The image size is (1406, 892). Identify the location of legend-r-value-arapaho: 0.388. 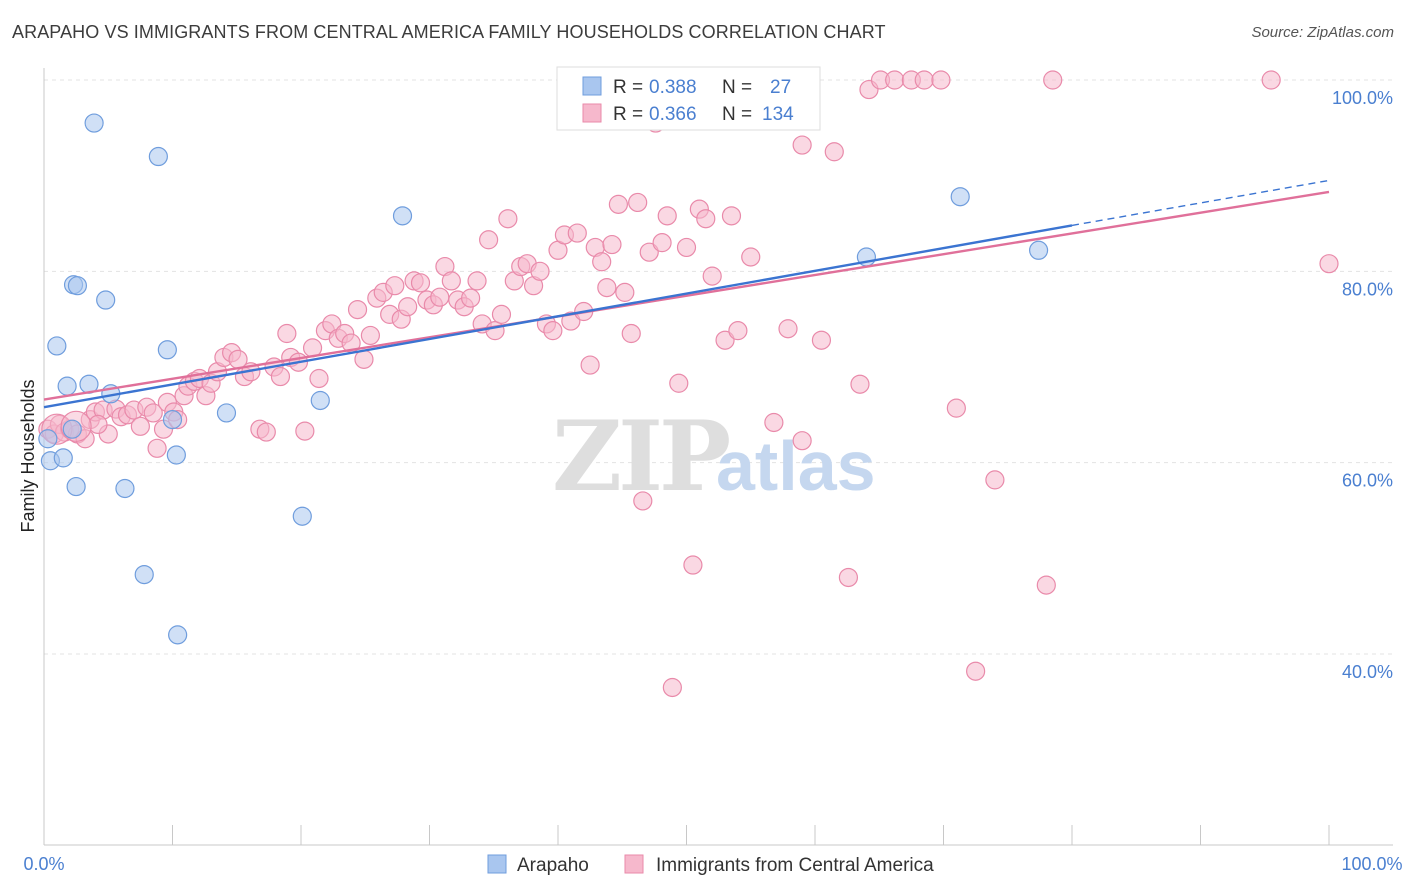
(673, 87).